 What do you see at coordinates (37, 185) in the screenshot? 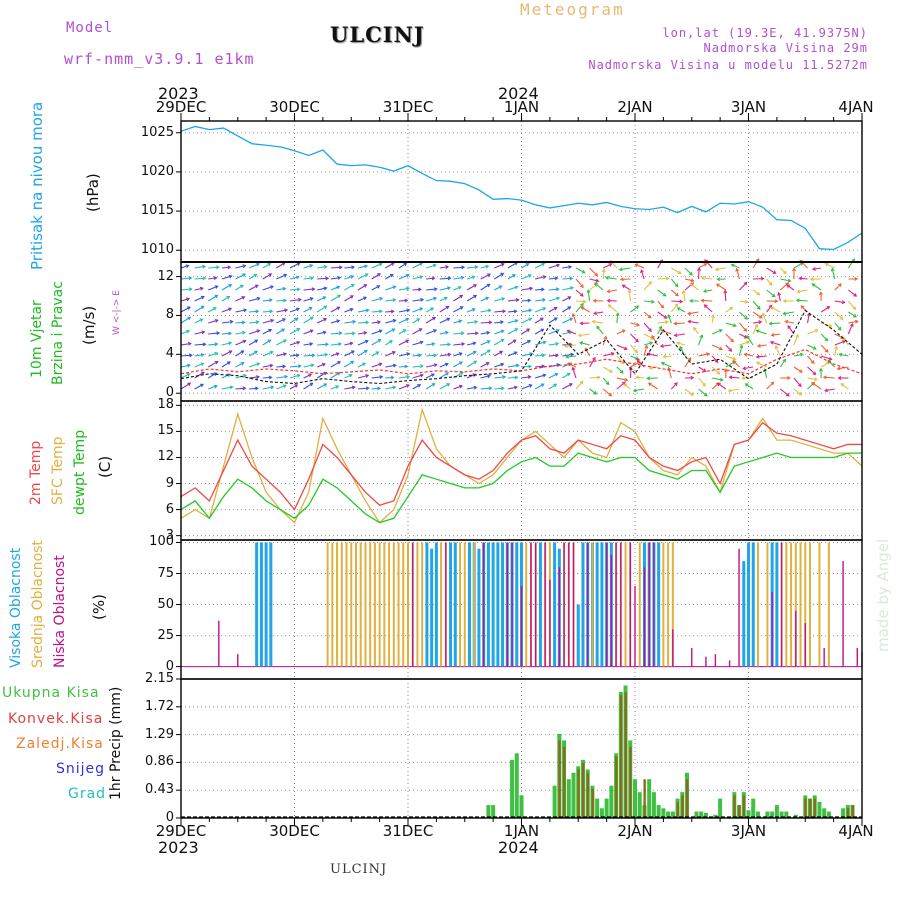
I see `pressure-ylabel: Pritisak na nivou mora` at bounding box center [37, 185].